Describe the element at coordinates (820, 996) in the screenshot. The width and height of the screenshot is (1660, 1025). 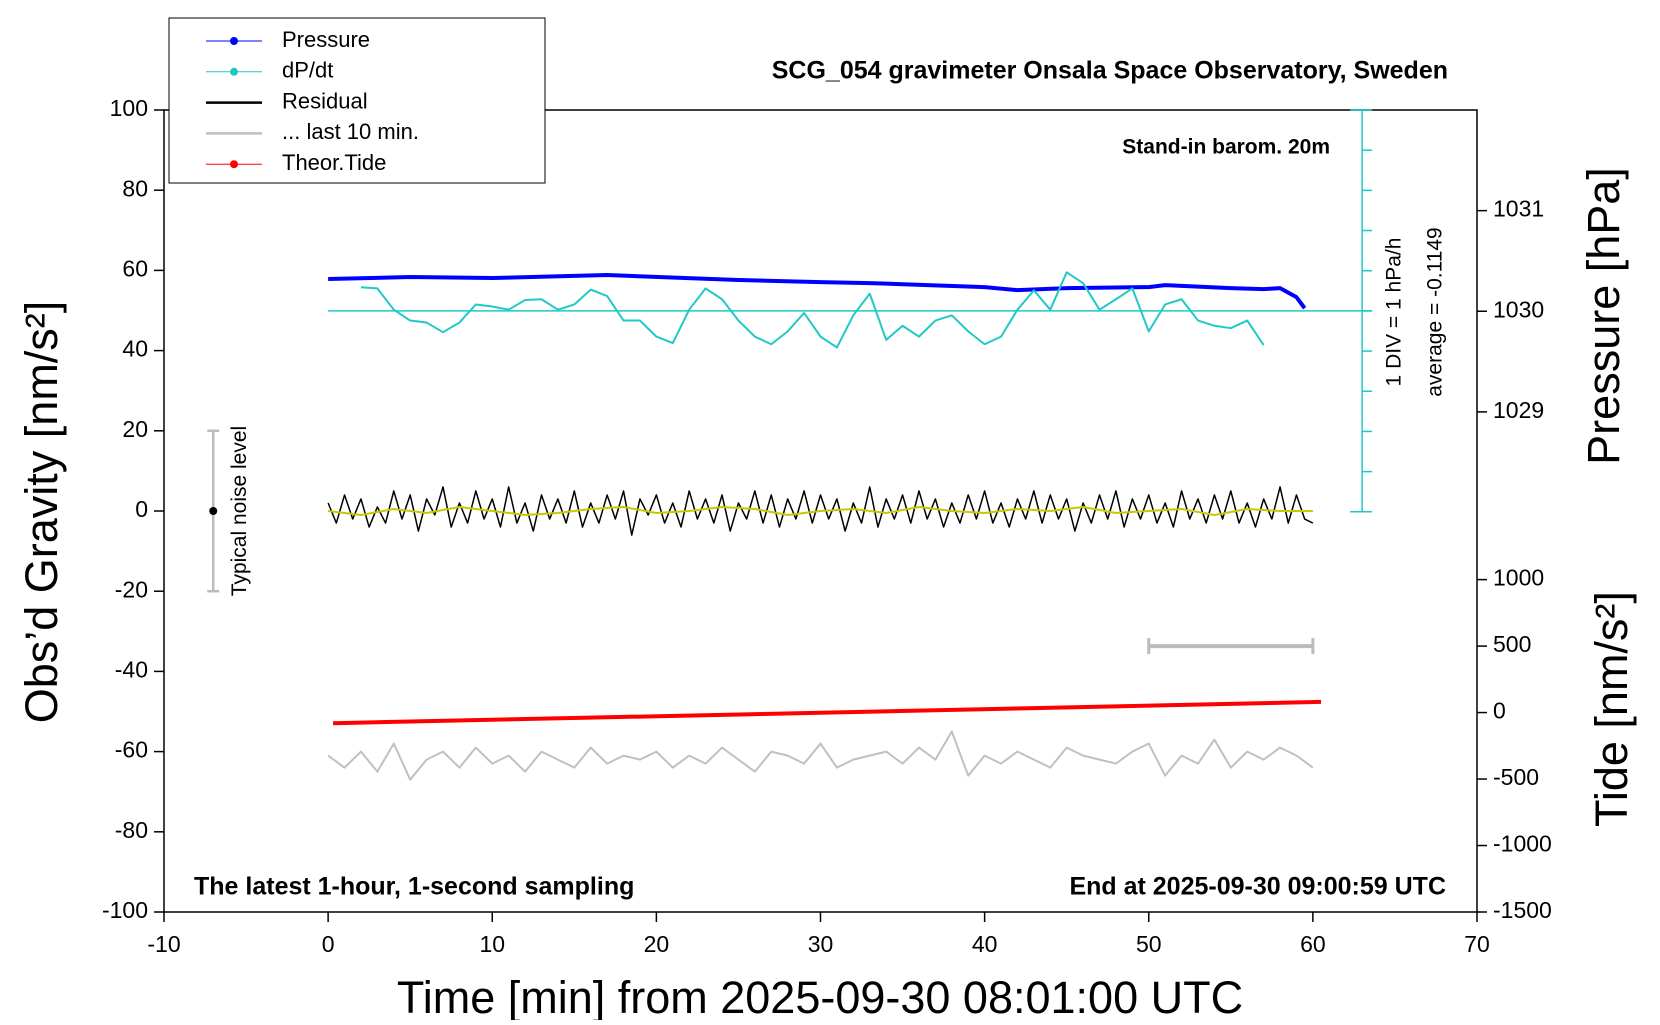
I see `x-axis-label: Time [min] from 2025-09-30 08:01:00 UTC` at that location.